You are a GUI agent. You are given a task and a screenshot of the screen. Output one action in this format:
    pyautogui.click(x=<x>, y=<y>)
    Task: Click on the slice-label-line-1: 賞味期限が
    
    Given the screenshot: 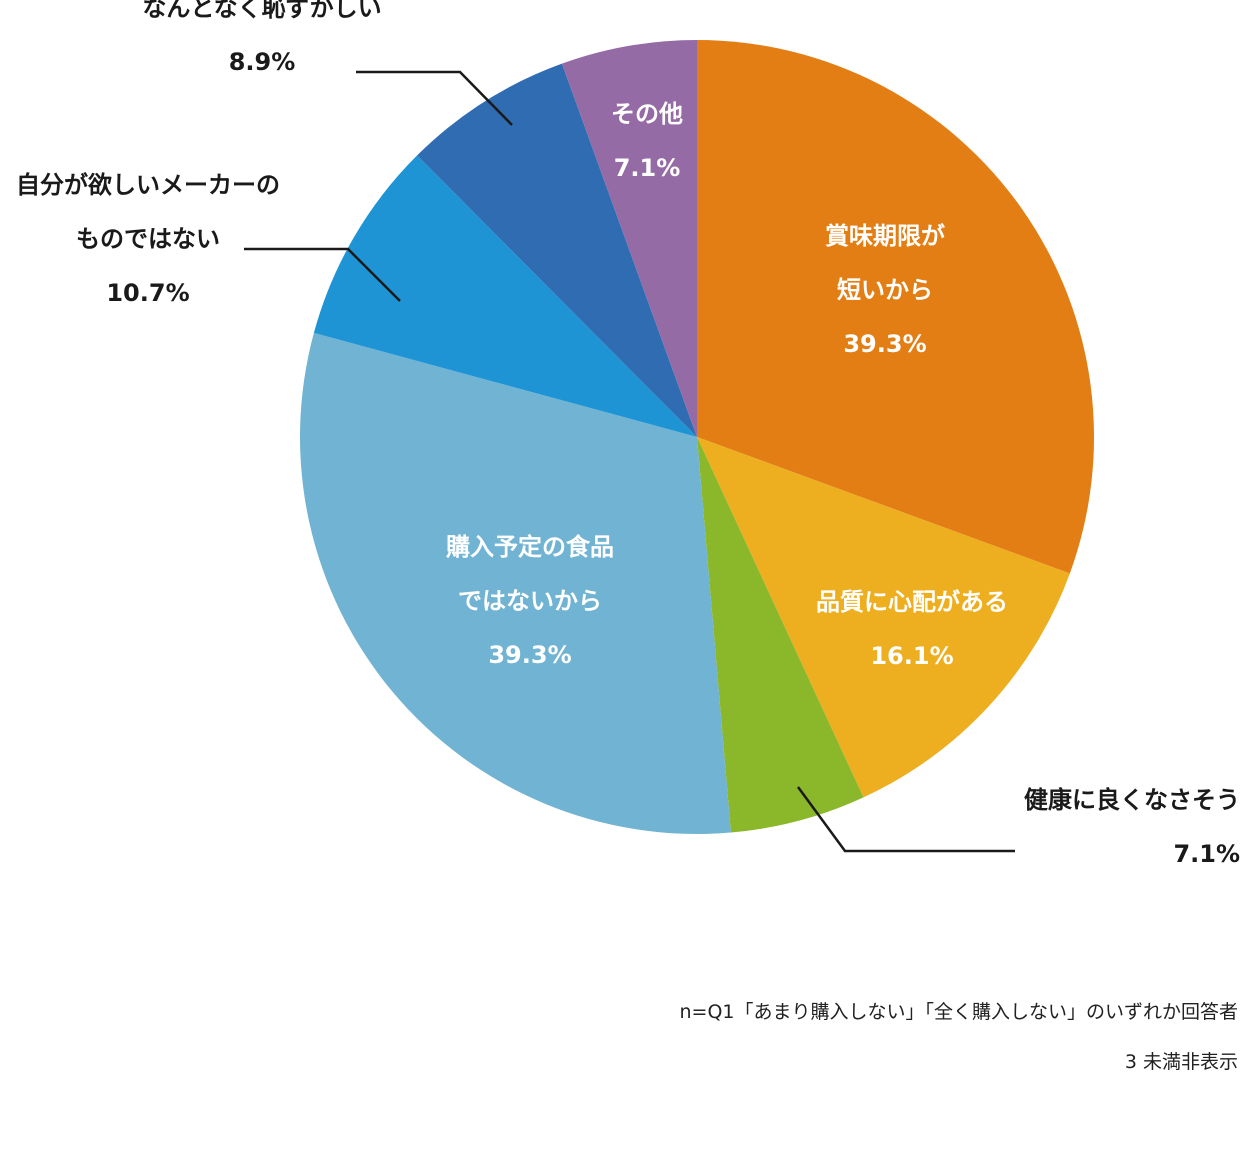 What is the action you would take?
    pyautogui.click(x=885, y=236)
    